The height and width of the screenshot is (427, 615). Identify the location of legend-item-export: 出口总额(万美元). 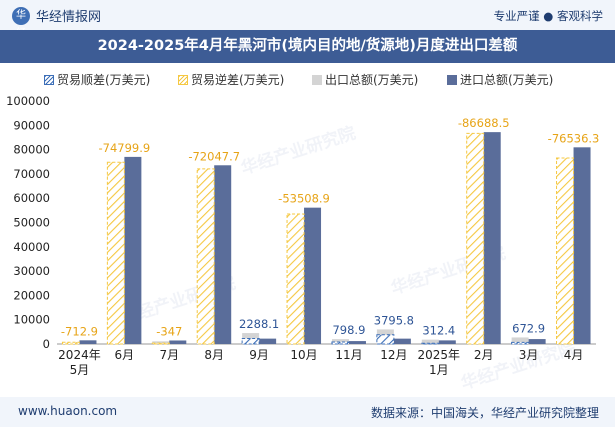
(365, 79).